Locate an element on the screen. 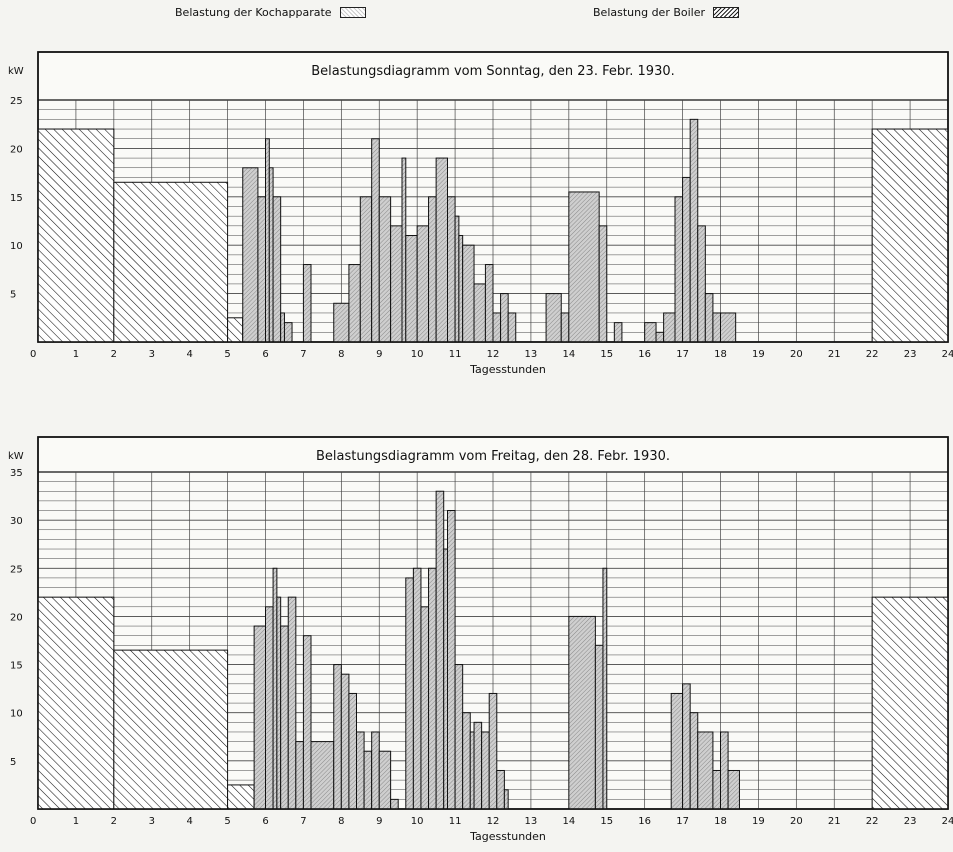  y-tick-label: 20 is located at coordinates (16, 149).